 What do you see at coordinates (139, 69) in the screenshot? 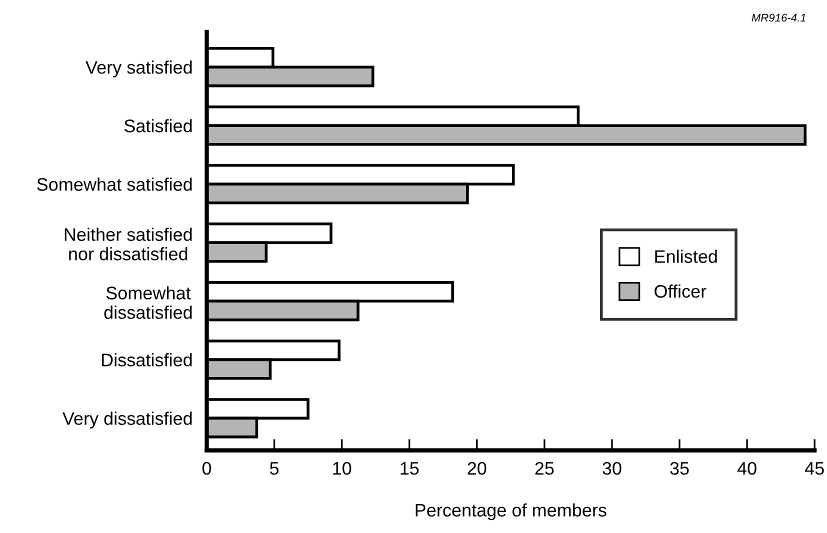
I see `y-tick-label: Very satisfied` at bounding box center [139, 69].